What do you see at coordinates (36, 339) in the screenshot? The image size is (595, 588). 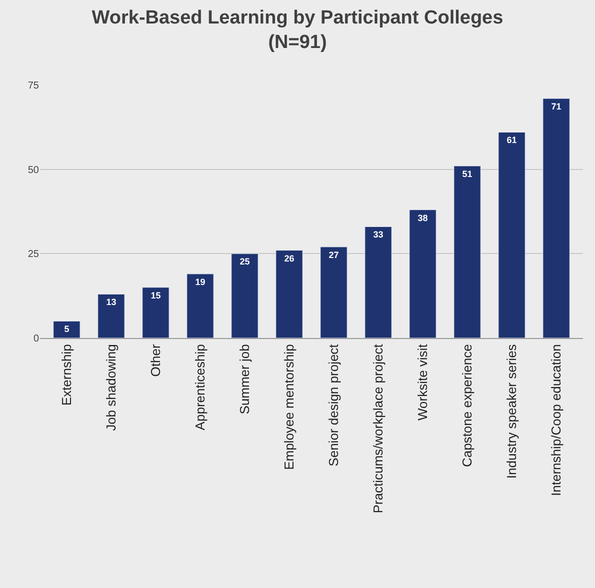 I see `y-tick-label: 0` at bounding box center [36, 339].